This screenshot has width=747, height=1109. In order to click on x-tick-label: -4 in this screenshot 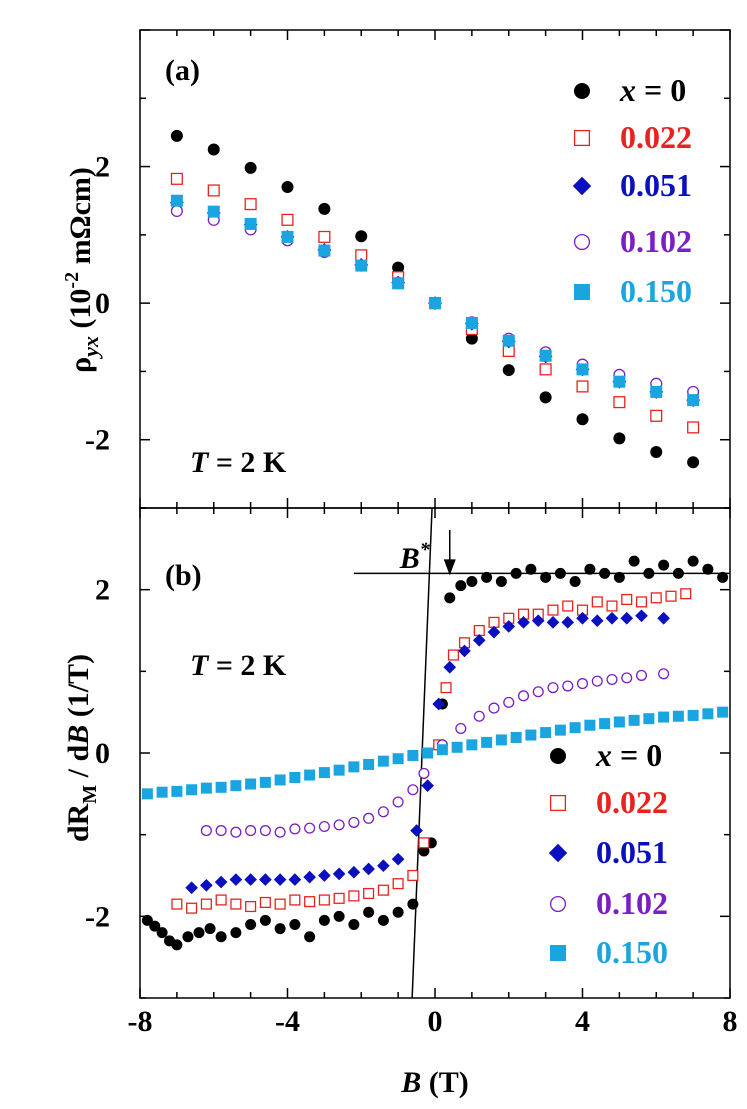, I will do `click(287, 1021)`.